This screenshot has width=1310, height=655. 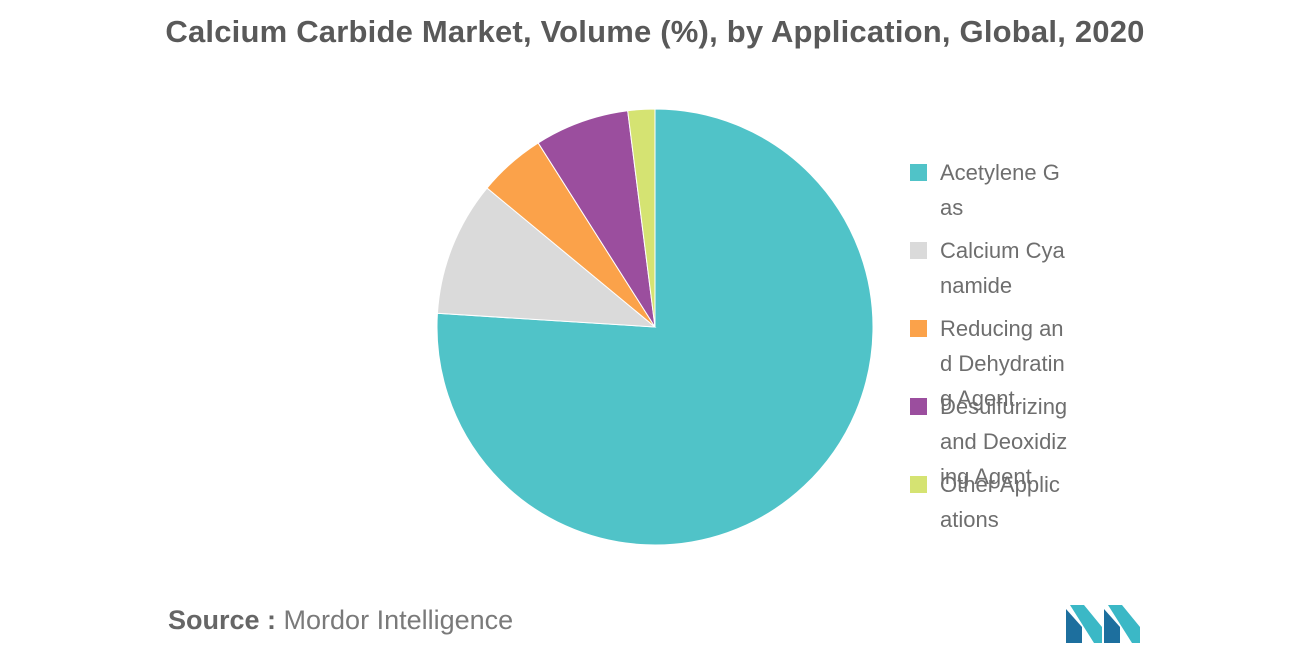 I want to click on legend-label: Desulfurizing and Deoxidizing Agent, so click(x=1004, y=441).